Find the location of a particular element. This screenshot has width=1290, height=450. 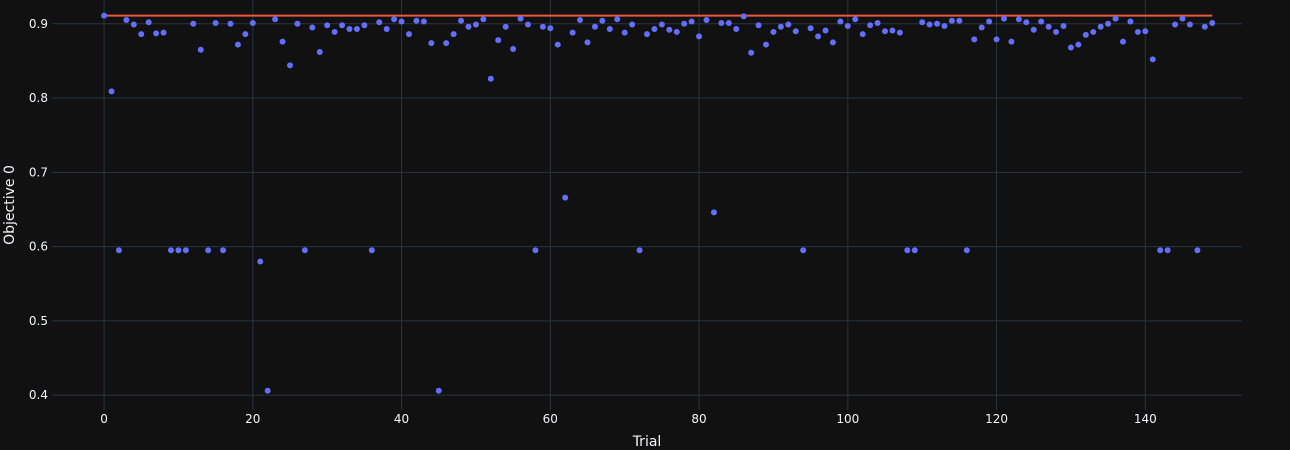

y-tick-label: 0.6 is located at coordinates (38, 247).